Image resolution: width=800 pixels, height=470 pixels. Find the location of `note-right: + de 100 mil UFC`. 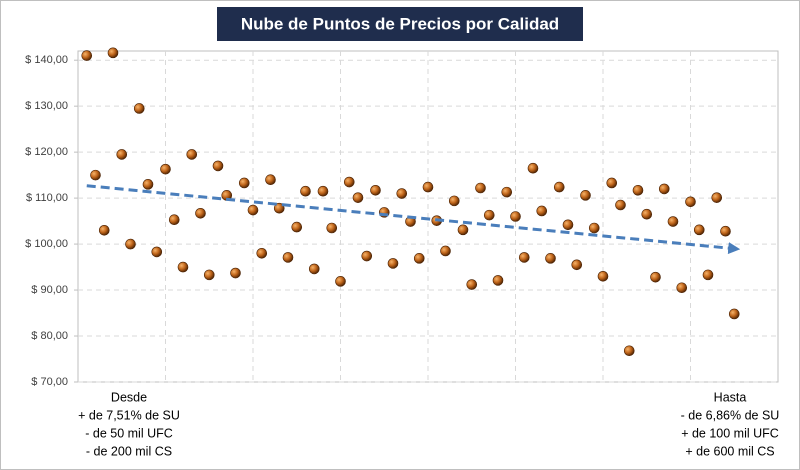

note-right: + de 100 mil UFC is located at coordinates (730, 433).